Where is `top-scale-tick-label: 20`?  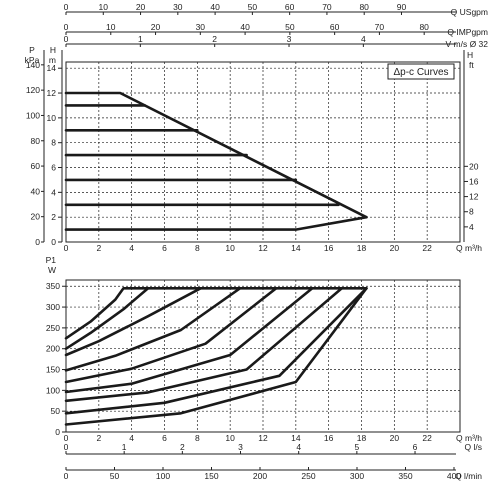
top-scale-tick-label: 20 is located at coordinates (141, 7).